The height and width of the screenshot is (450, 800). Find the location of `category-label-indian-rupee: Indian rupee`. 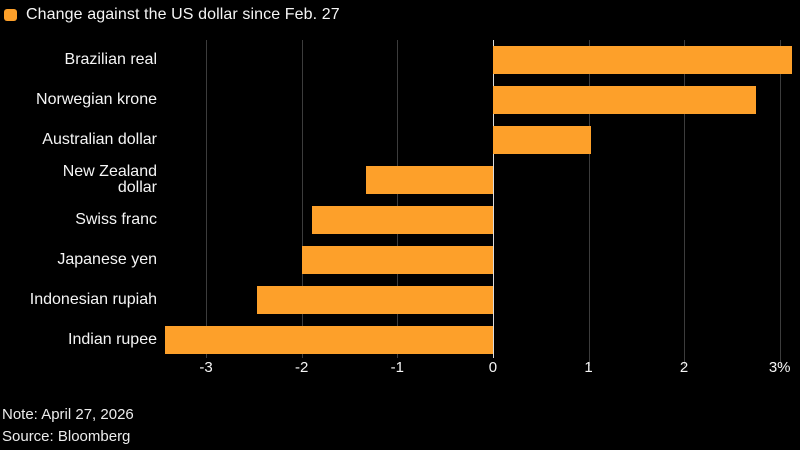

category-label-indian-rupee: Indian rupee is located at coordinates (112, 339).